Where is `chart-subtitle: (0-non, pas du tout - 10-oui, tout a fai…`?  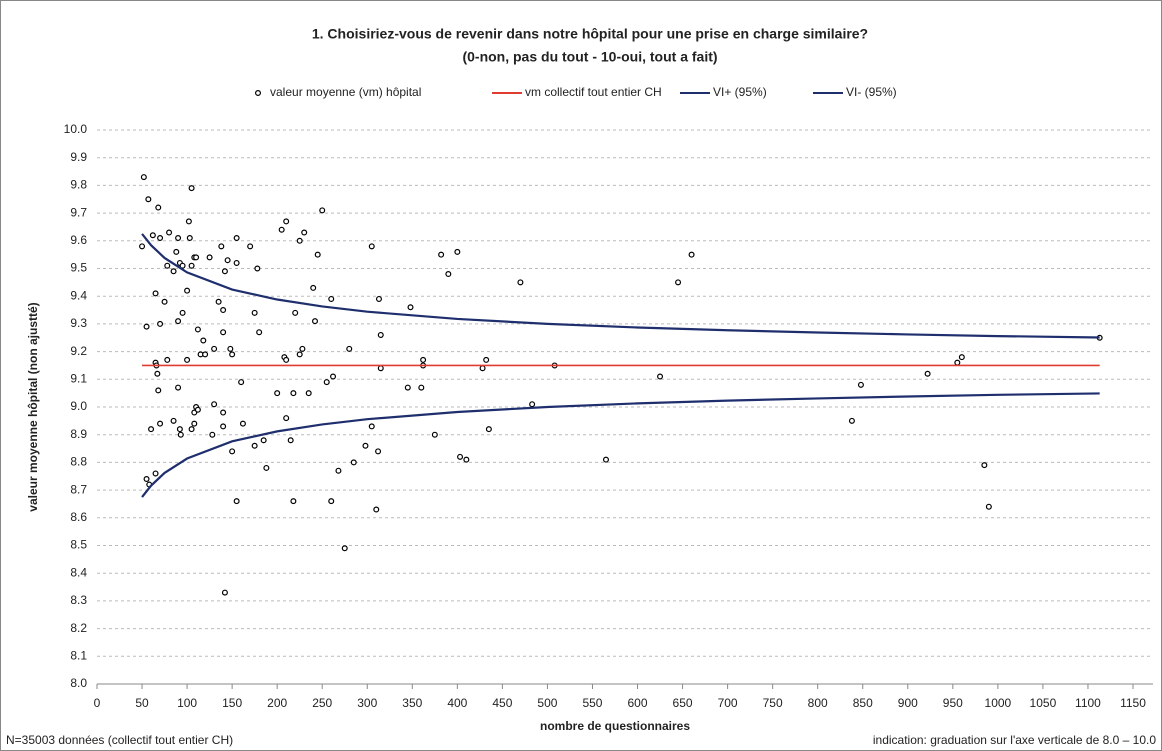
chart-subtitle: (0-non, pas du tout - 10-oui, tout a fai… is located at coordinates (589, 57).